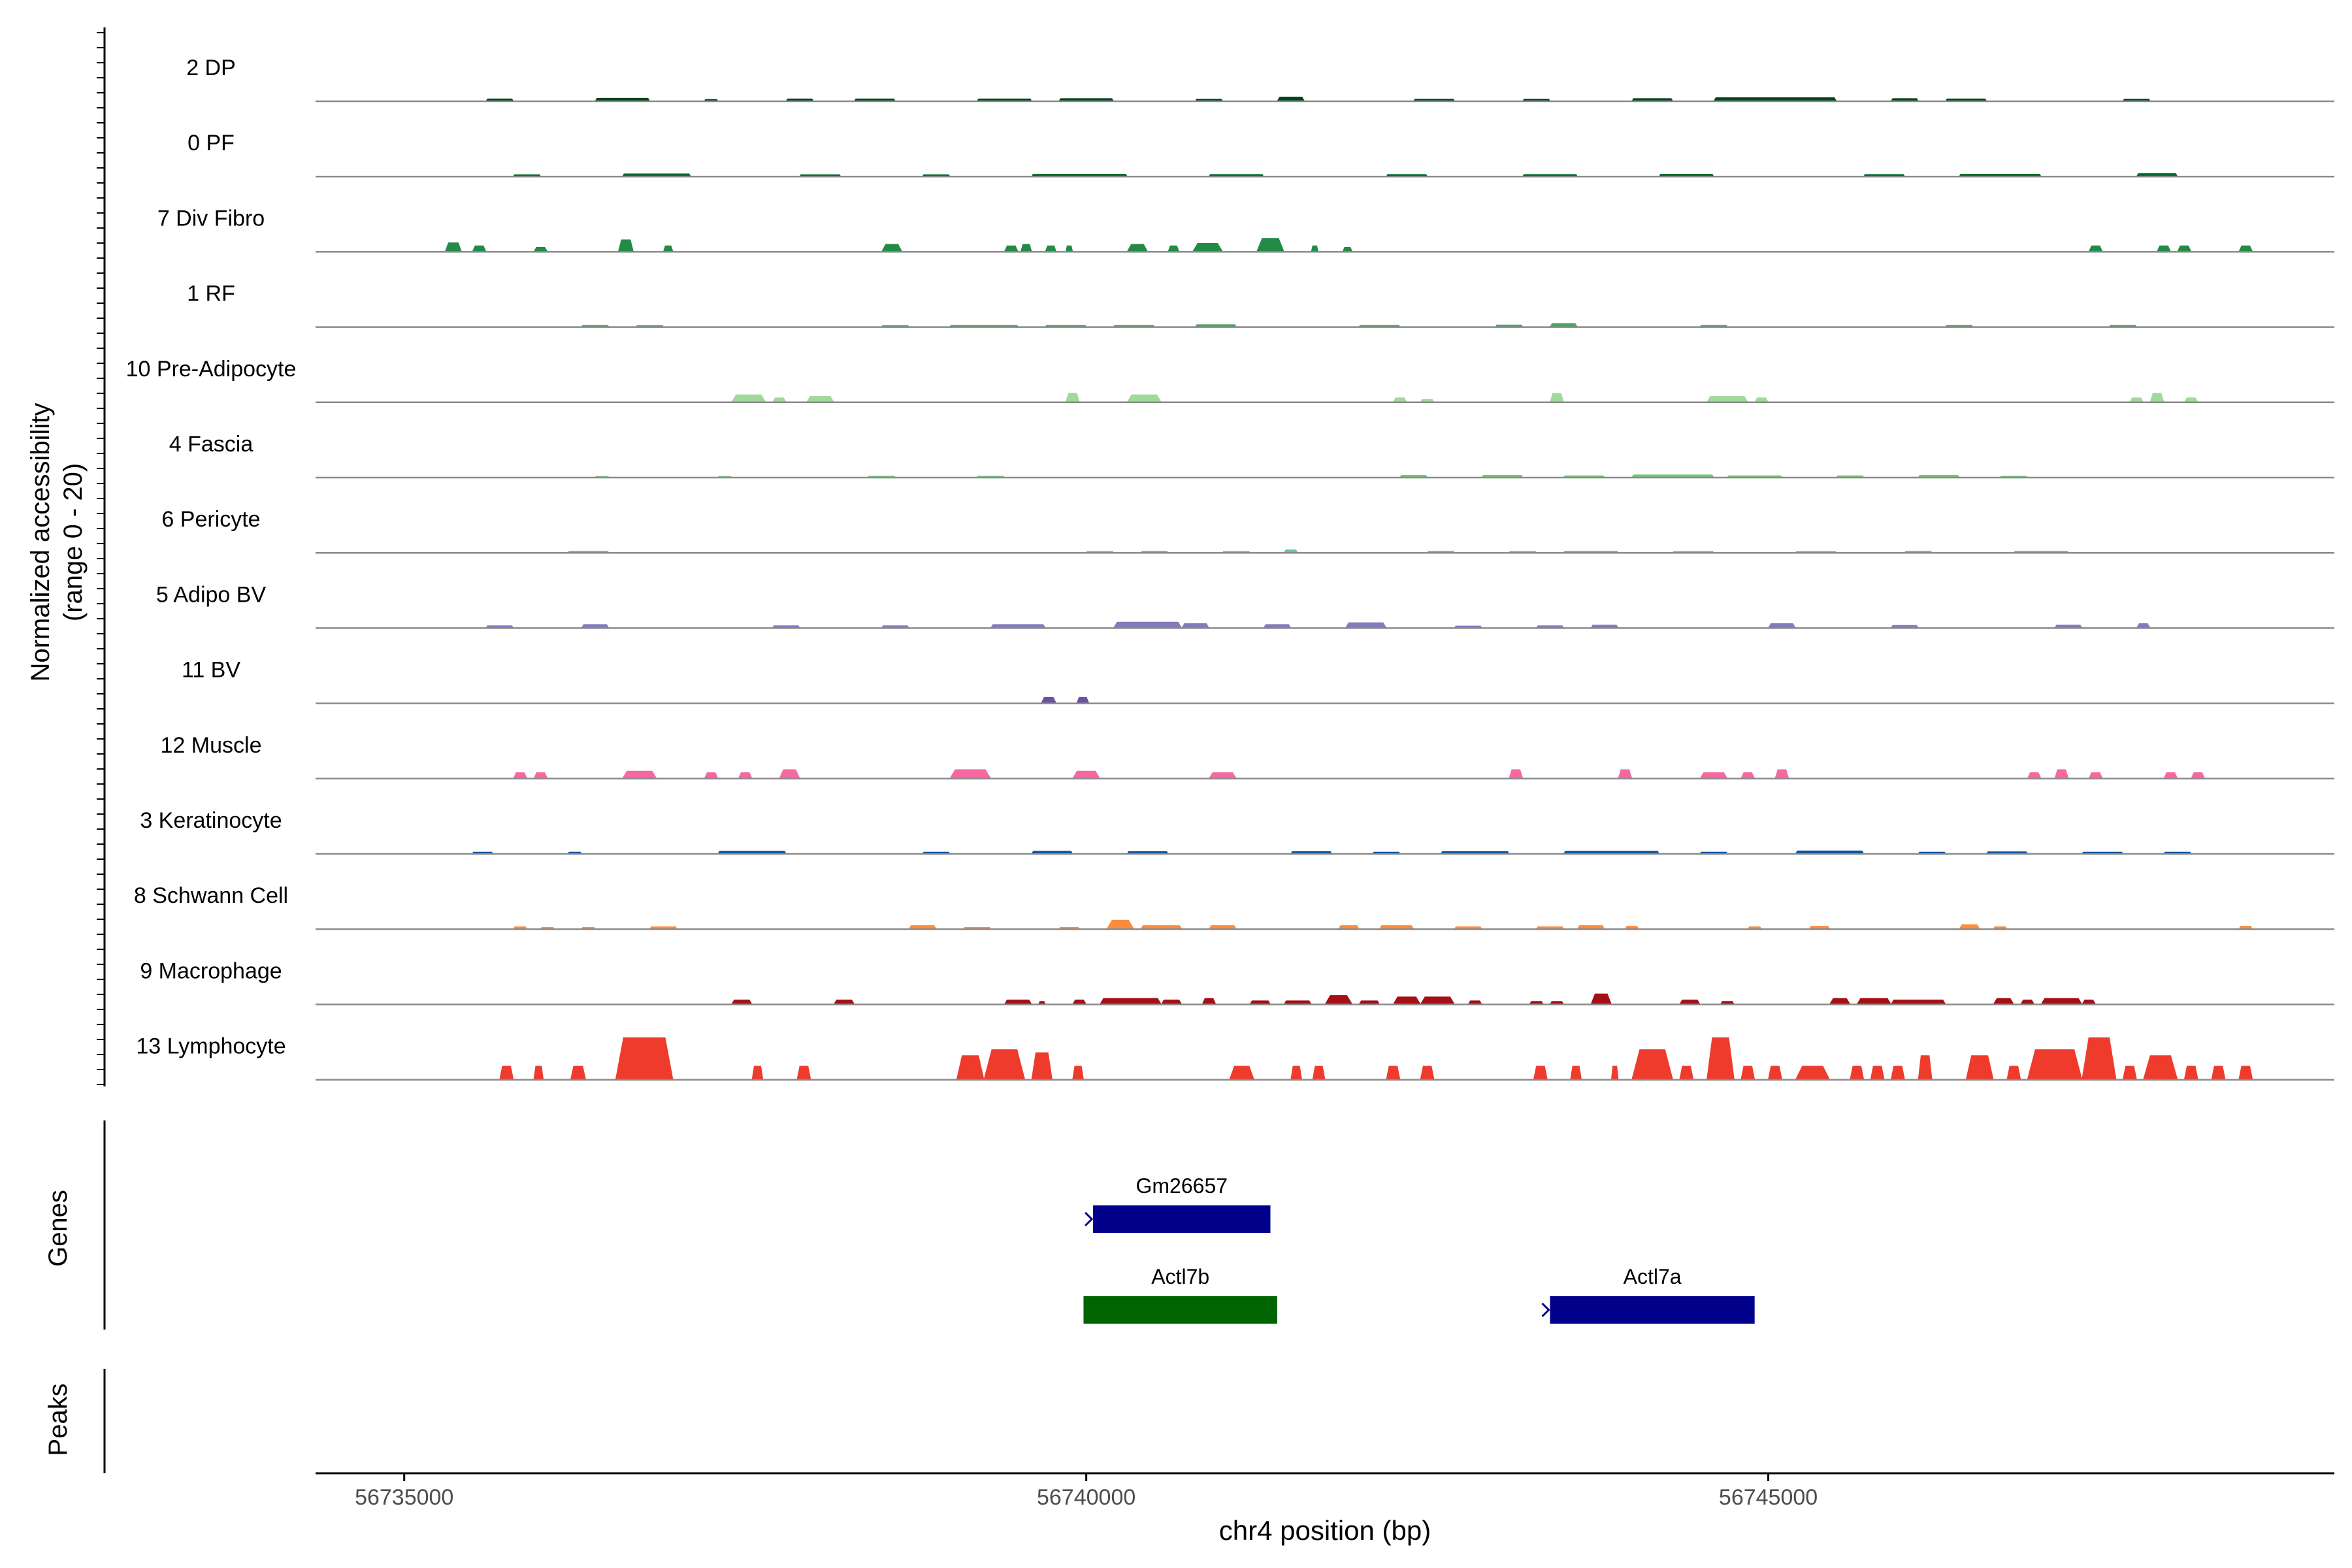 Image resolution: width=2352 pixels, height=1568 pixels. Describe the element at coordinates (211, 68) in the screenshot. I see `track-label: 2 DP` at that location.